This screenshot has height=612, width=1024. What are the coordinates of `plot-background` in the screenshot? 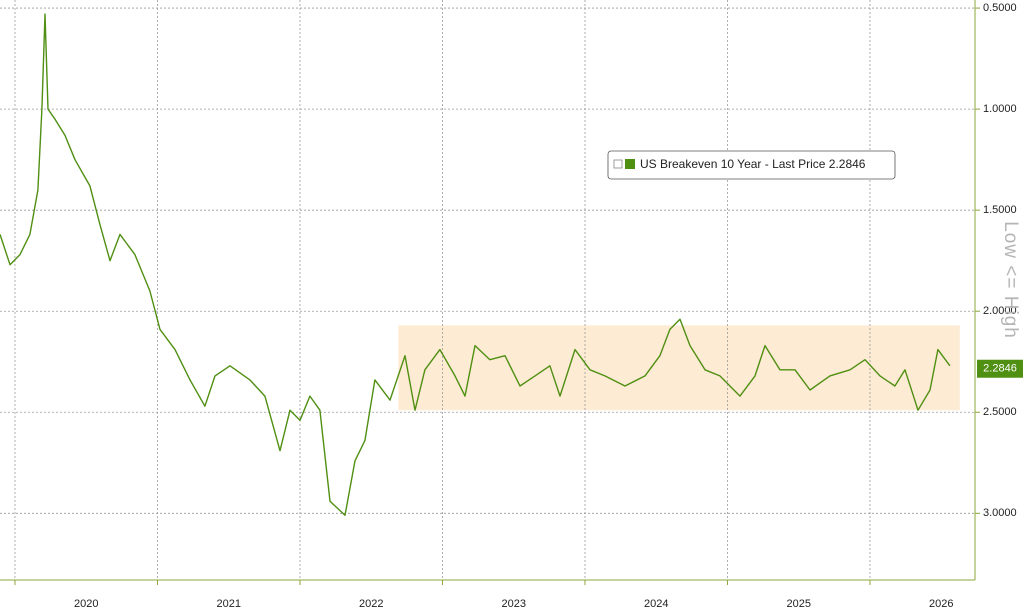 It's located at (679, 368).